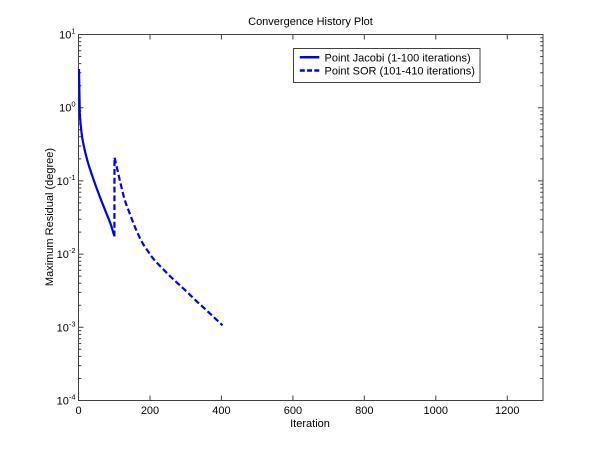 Image resolution: width=600 pixels, height=450 pixels. What do you see at coordinates (364, 411) in the screenshot?
I see `svg-text: 800` at bounding box center [364, 411].